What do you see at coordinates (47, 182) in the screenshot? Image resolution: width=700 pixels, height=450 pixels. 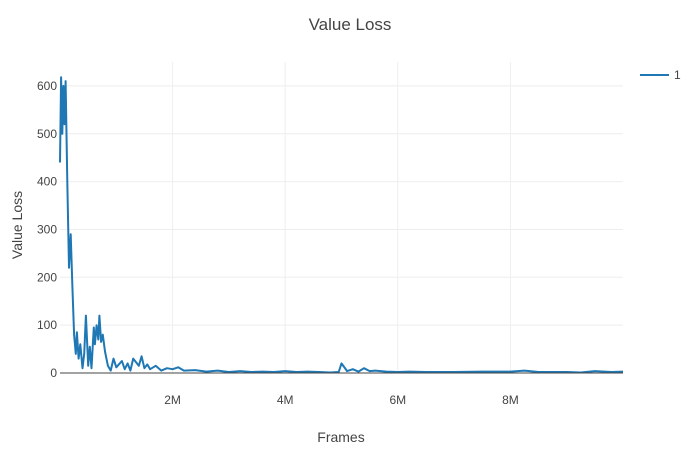 I see `y-tick-label: 400` at bounding box center [47, 182].